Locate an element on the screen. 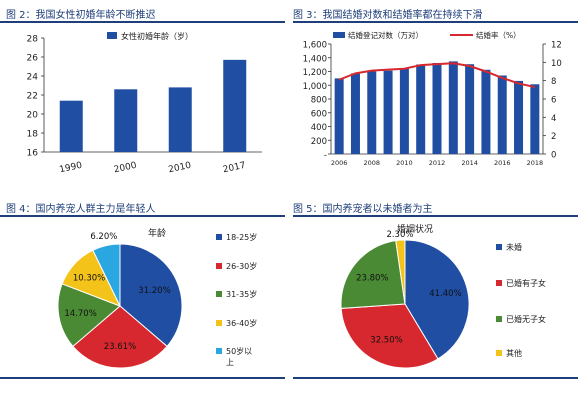  y-tick-label: 22 is located at coordinates (32, 97).